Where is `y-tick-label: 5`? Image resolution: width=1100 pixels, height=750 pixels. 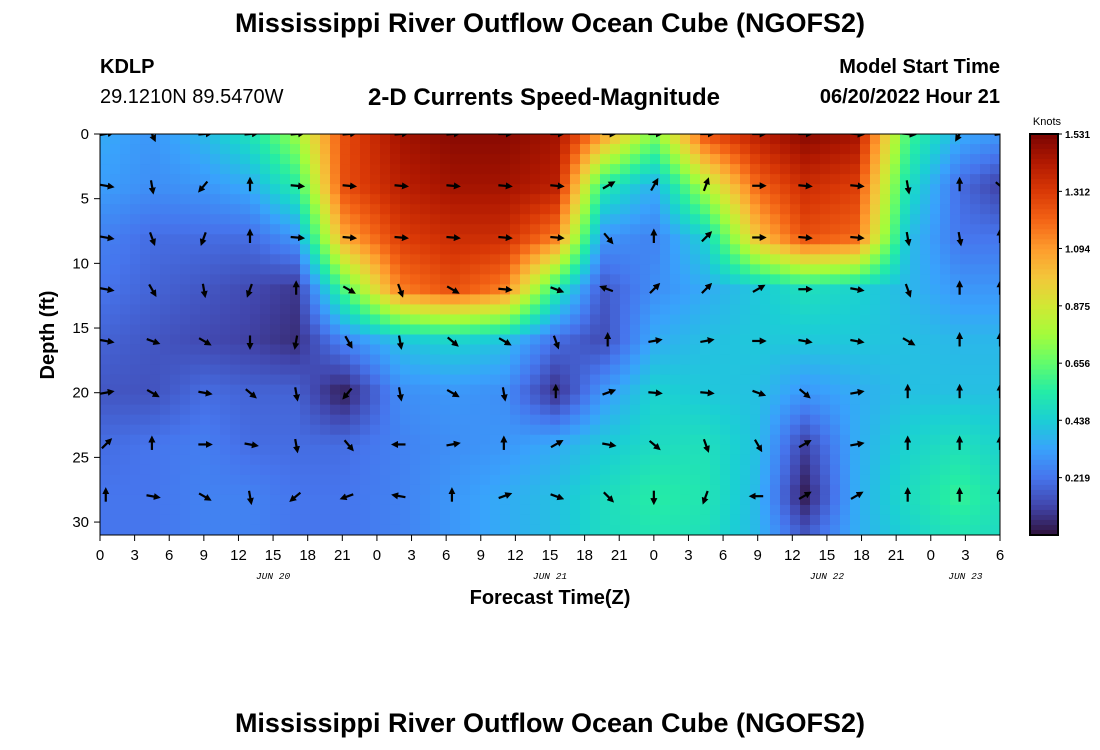
y-tick-label: 5 is located at coordinates (85, 199).